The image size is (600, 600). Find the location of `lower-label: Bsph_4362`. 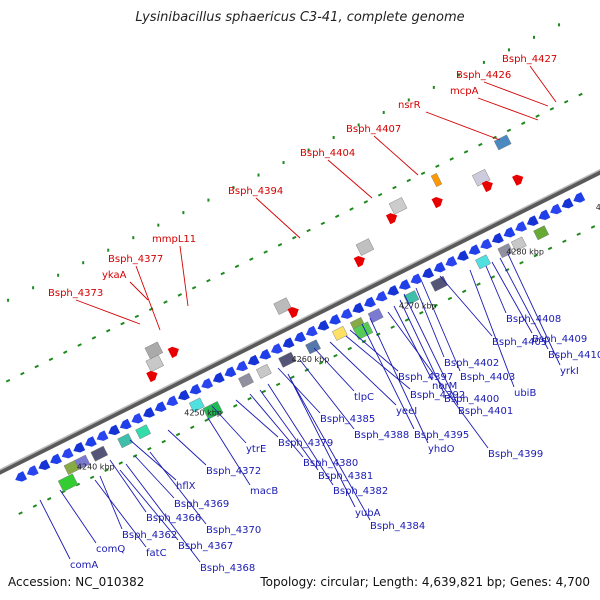

lower-label: Bsph_4362 is located at coordinates (149, 535).